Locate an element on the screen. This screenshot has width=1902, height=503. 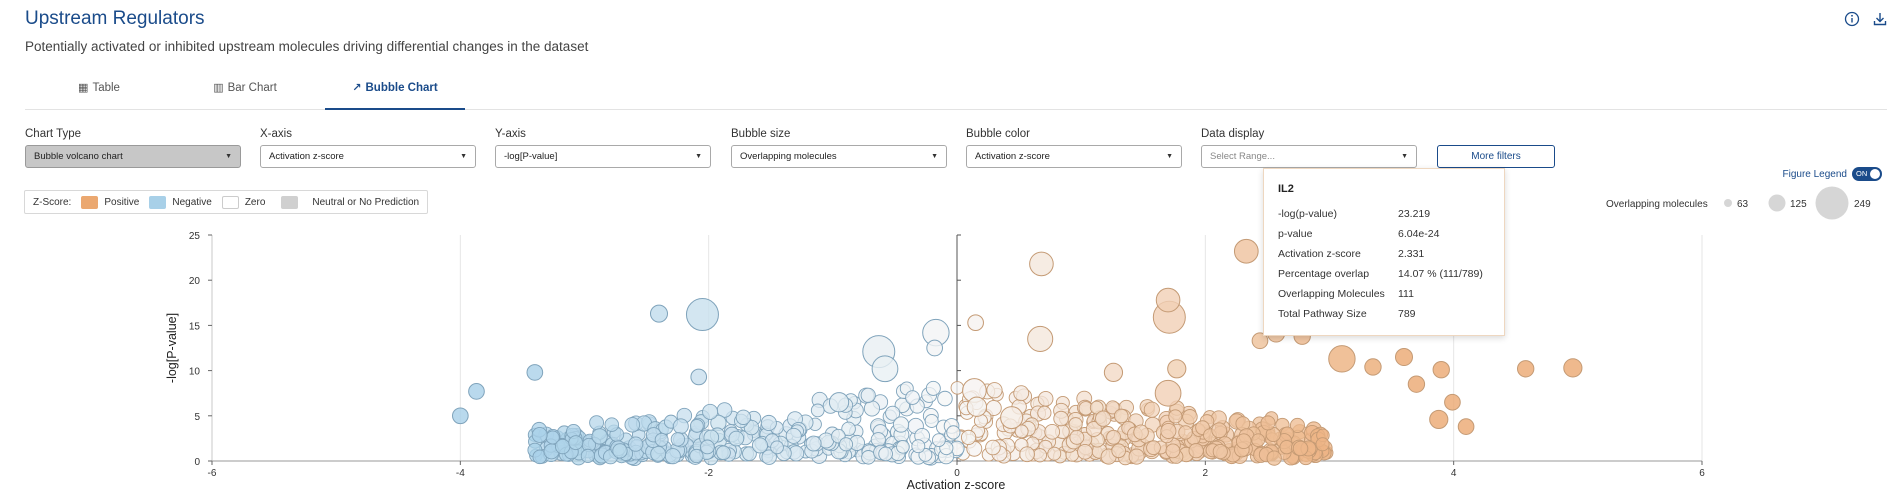
tooltip-row: Overlapping Molecules 111 is located at coordinates (1346, 294).